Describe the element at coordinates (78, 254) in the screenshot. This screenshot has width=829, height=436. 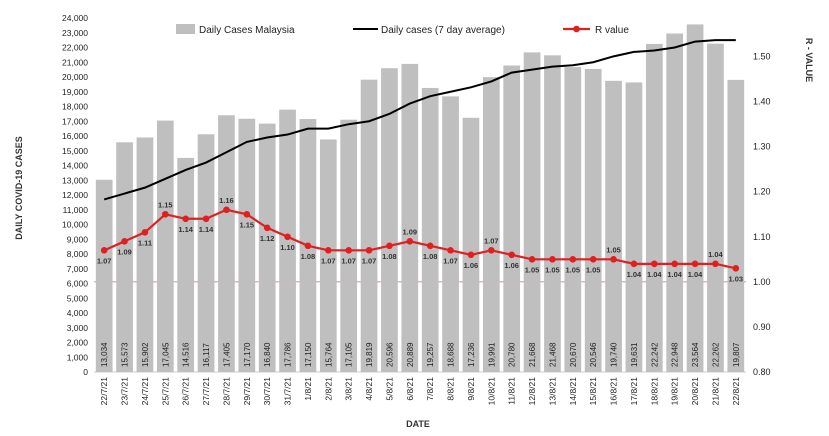
I see `y-axis-left-tick: 8,000` at that location.